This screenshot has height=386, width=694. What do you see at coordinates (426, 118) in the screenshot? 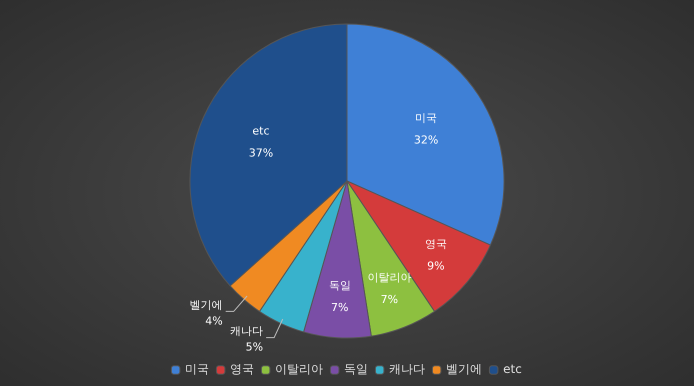
I see `slice-label: 미국` at bounding box center [426, 118].